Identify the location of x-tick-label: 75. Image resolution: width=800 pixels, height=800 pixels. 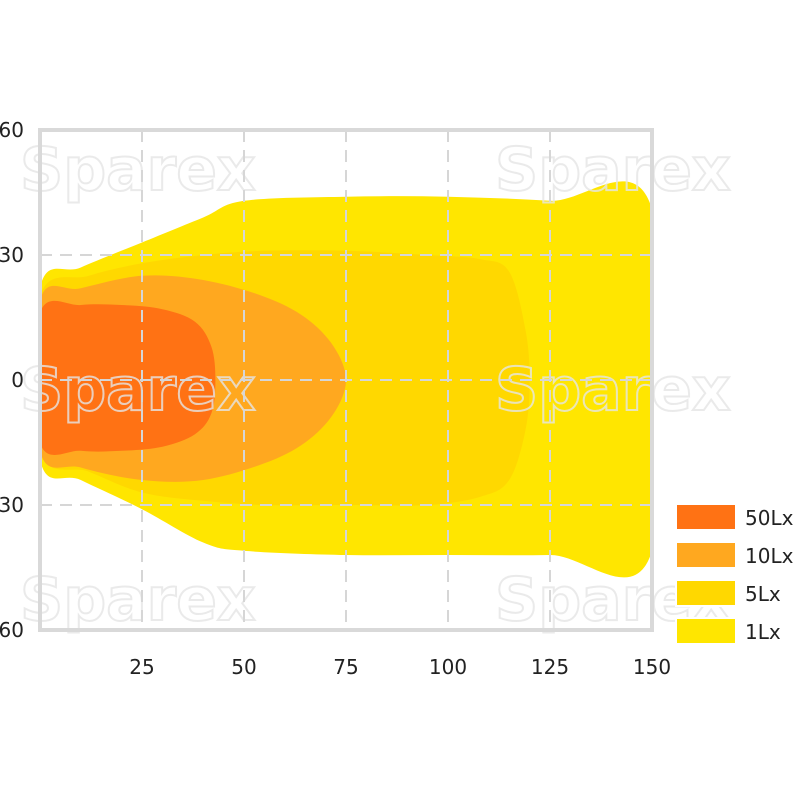
(345, 667).